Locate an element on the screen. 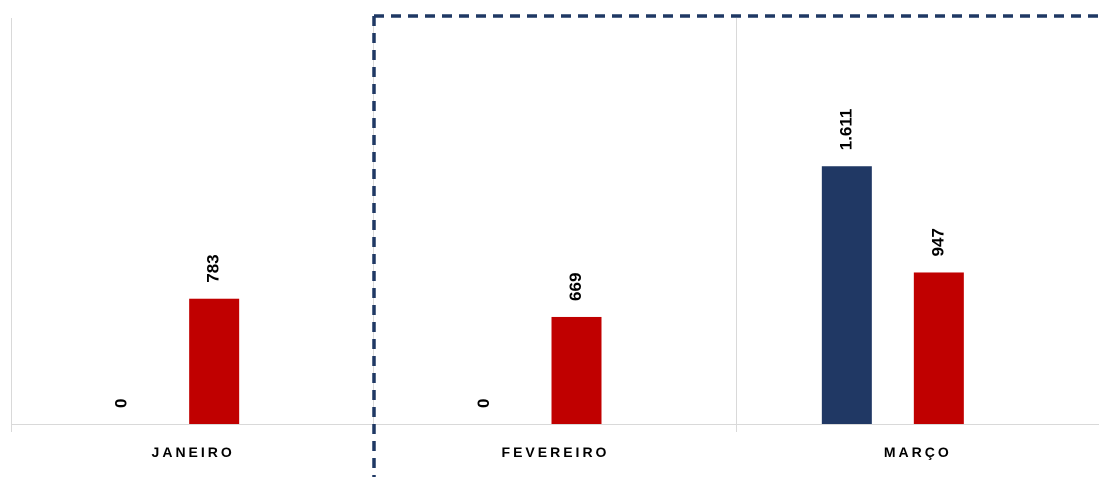  data-label: 947 is located at coordinates (937, 242).